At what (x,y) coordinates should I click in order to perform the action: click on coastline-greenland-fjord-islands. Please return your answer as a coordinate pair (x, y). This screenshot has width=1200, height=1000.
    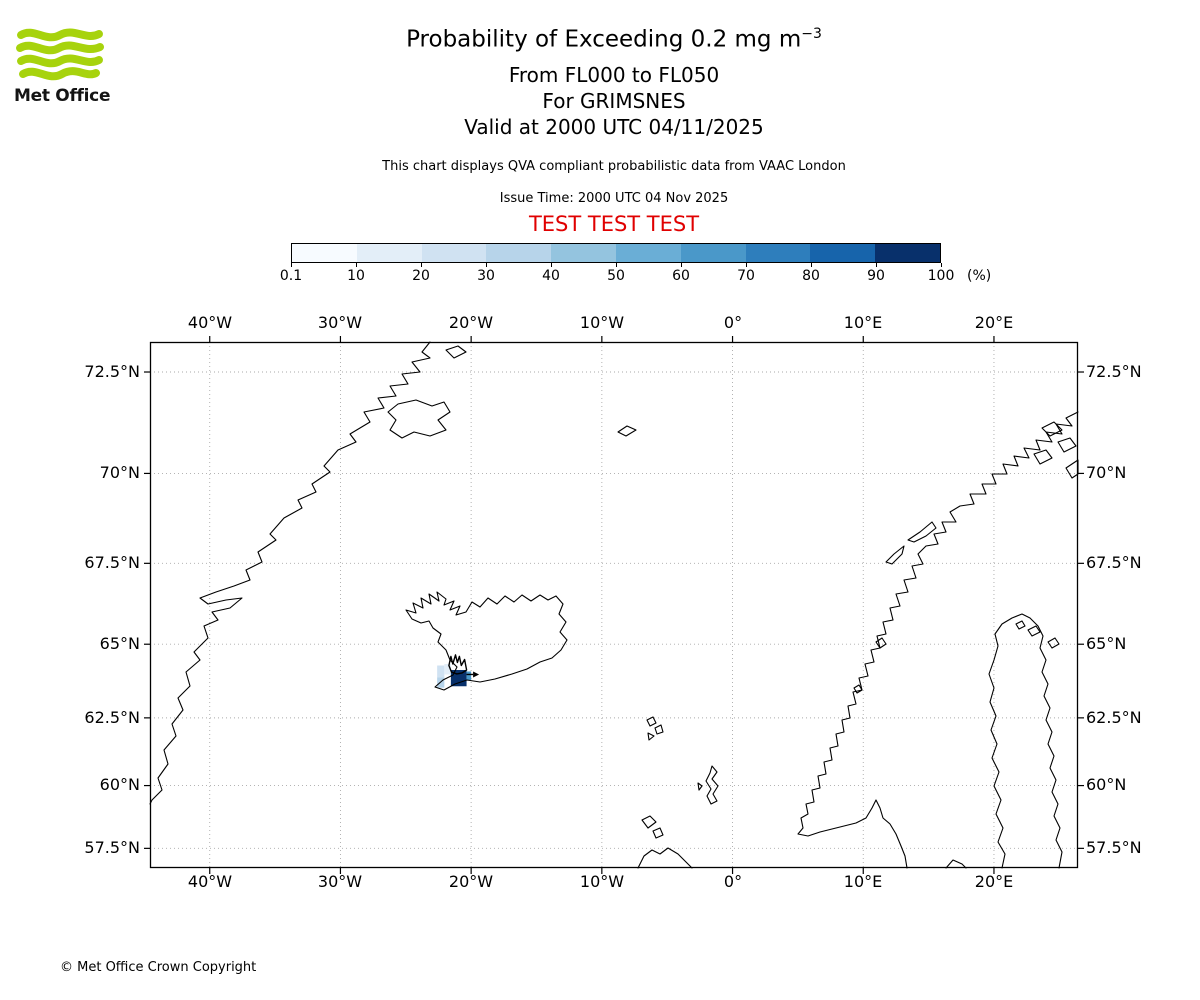
    Looking at the image, I should click on (427, 392).